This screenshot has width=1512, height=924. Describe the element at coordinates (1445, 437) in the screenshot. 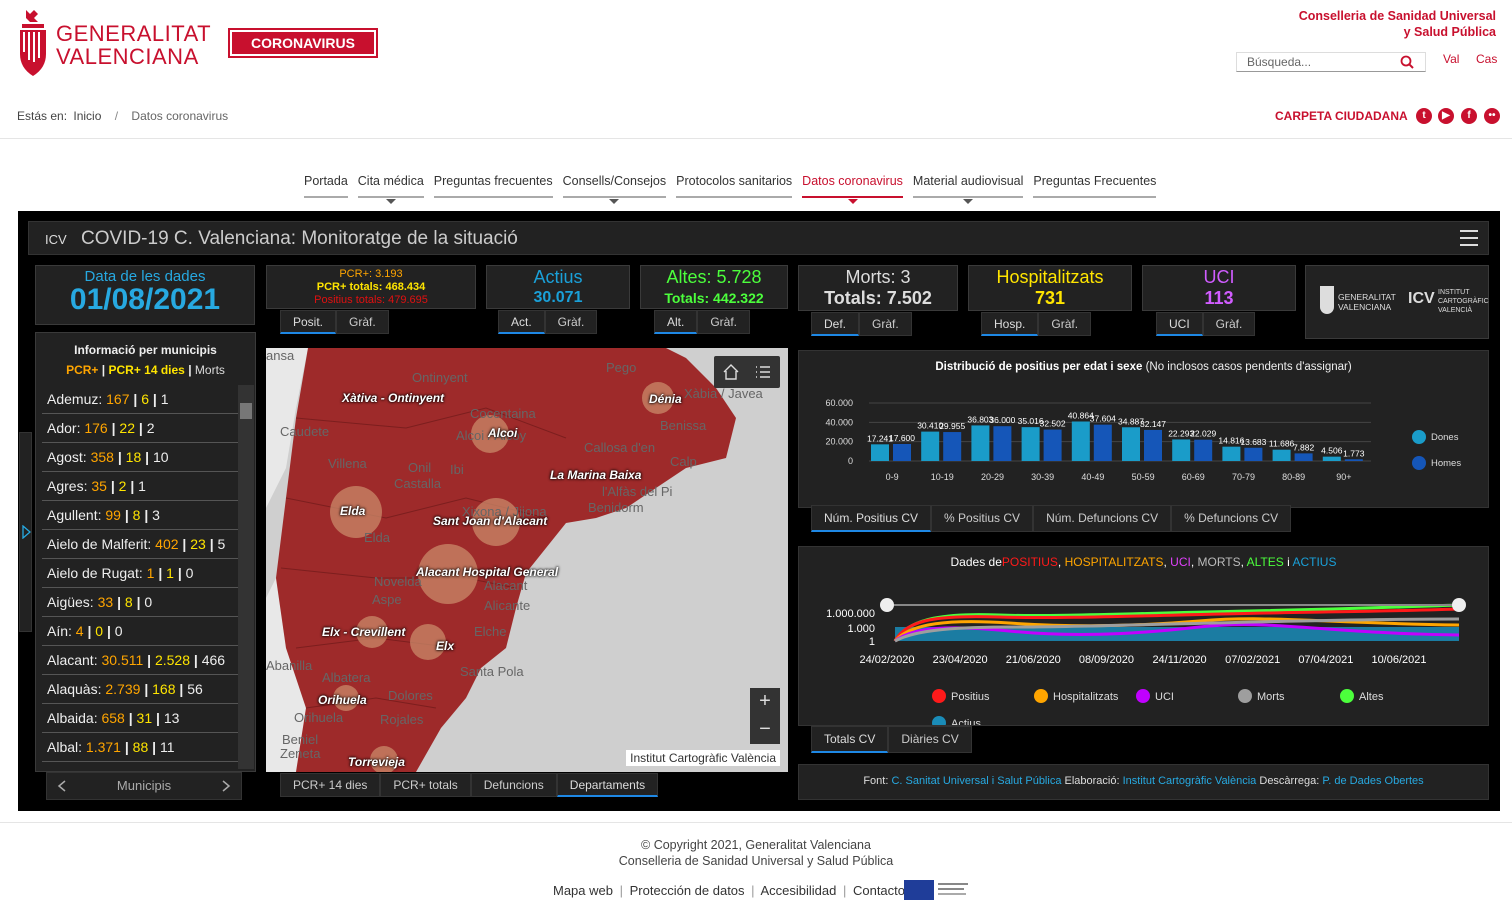

I see `bar-legend-label: Dones` at that location.